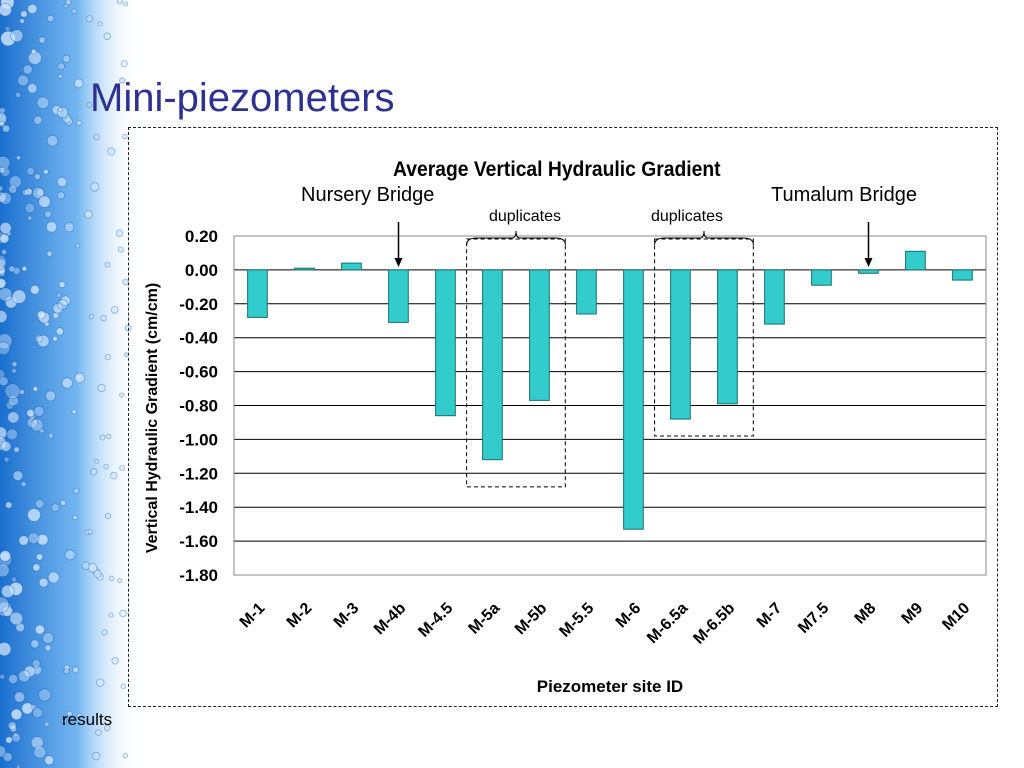 The image size is (1024, 768). What do you see at coordinates (610, 686) in the screenshot?
I see `x-axis-title: Piezometer site ID` at bounding box center [610, 686].